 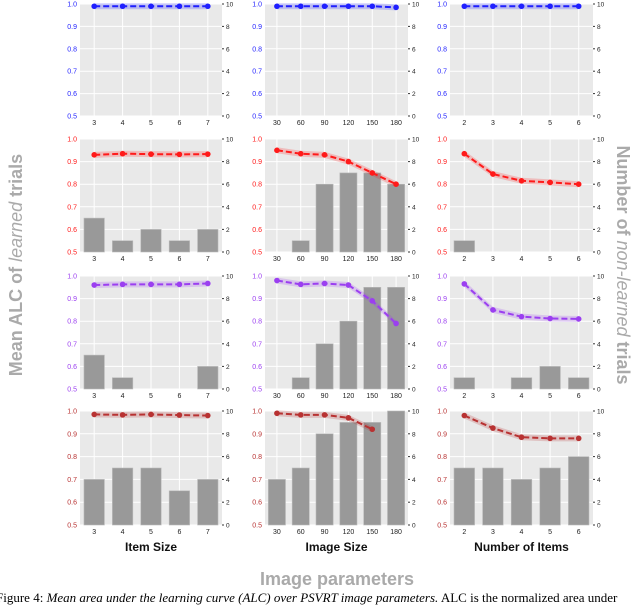 I want to click on panel-r1-c3: 0.5 0.6 0.7 0.8 0.9 1.0 0 2 4 6 8 10 2 3 4 5 6, so click(x=520, y=65).